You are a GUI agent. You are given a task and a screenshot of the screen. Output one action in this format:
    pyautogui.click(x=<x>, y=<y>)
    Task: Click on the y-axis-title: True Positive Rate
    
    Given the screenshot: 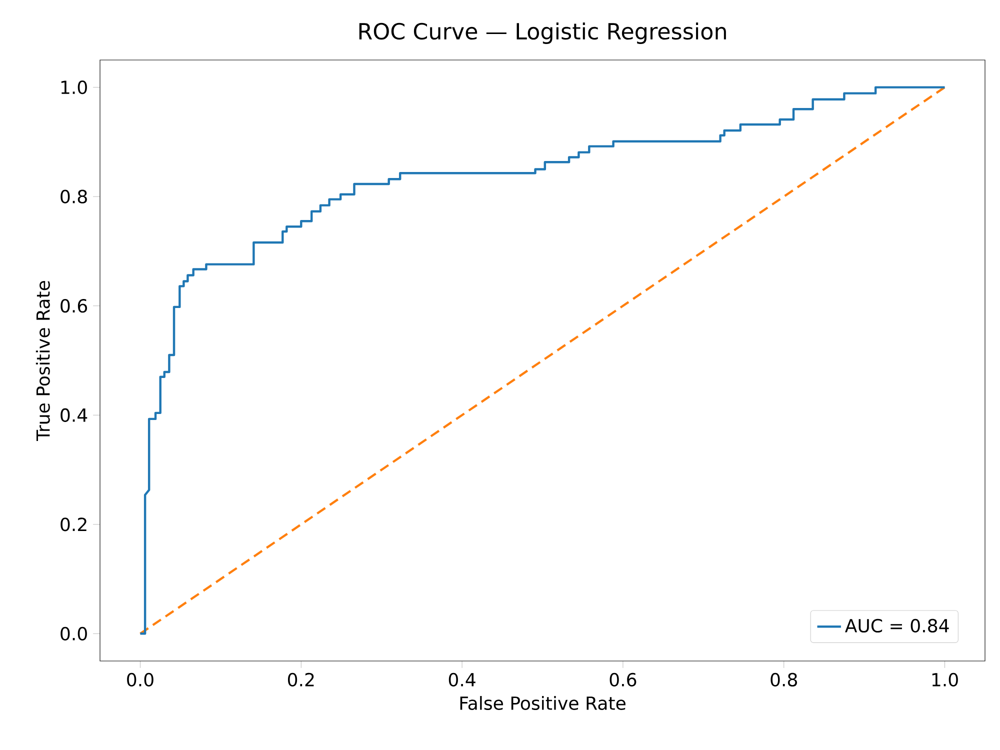 What is the action you would take?
    pyautogui.click(x=43, y=361)
    